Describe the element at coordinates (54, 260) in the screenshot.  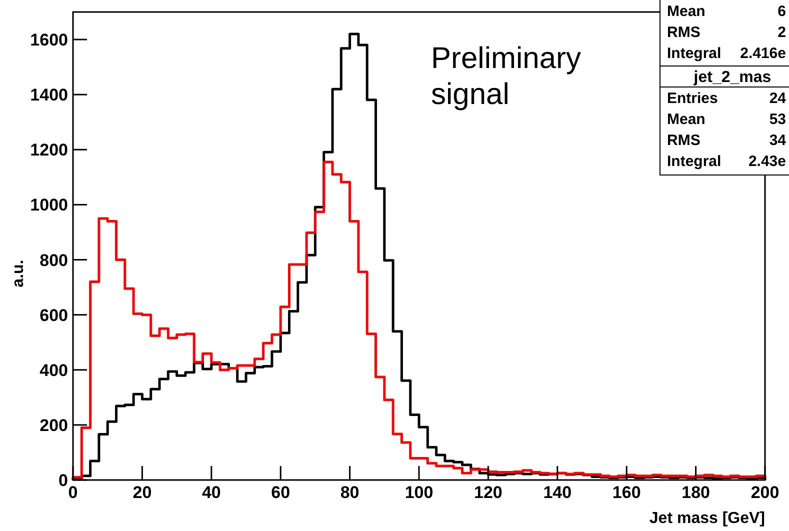
I see `y-tick-label: 800` at that location.